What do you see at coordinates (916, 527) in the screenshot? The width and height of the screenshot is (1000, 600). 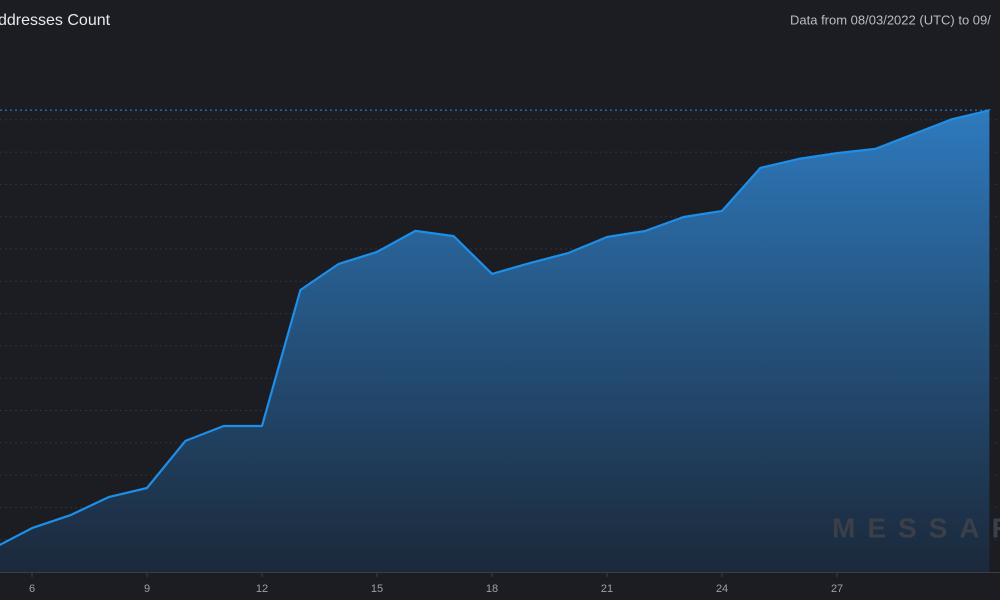 I see `watermark: MESSAR` at bounding box center [916, 527].